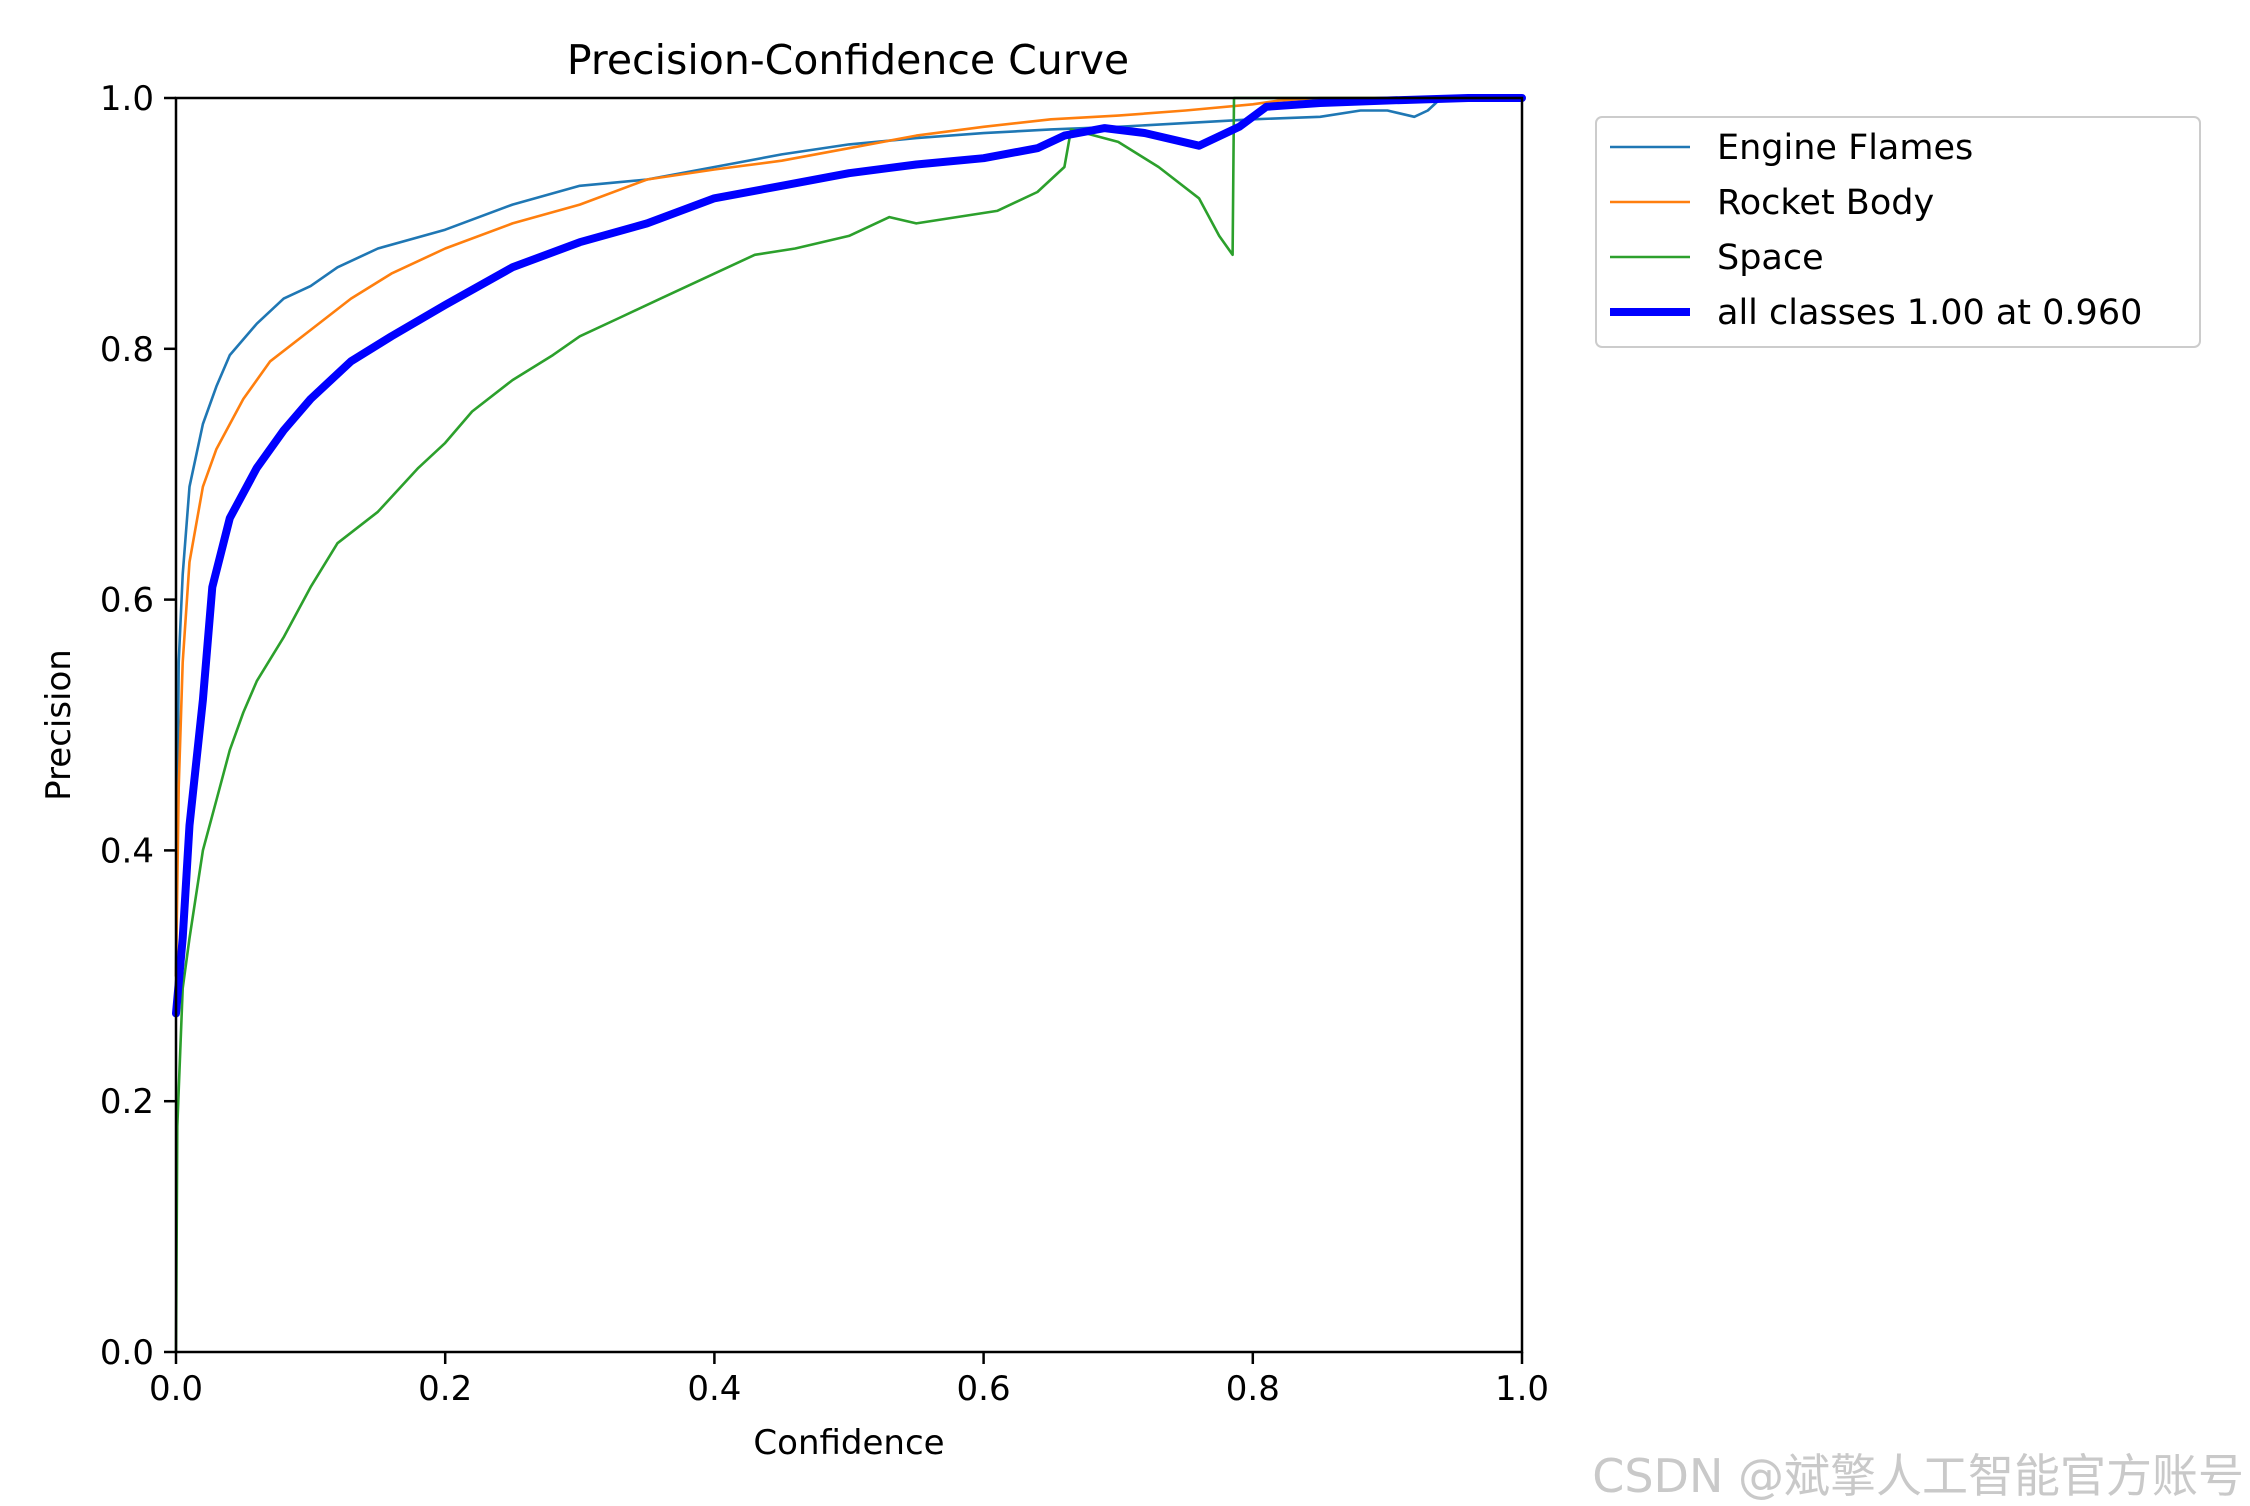 The width and height of the screenshot is (2250, 1506). I want to click on x-tick-label: 1.0, so click(1522, 1389).